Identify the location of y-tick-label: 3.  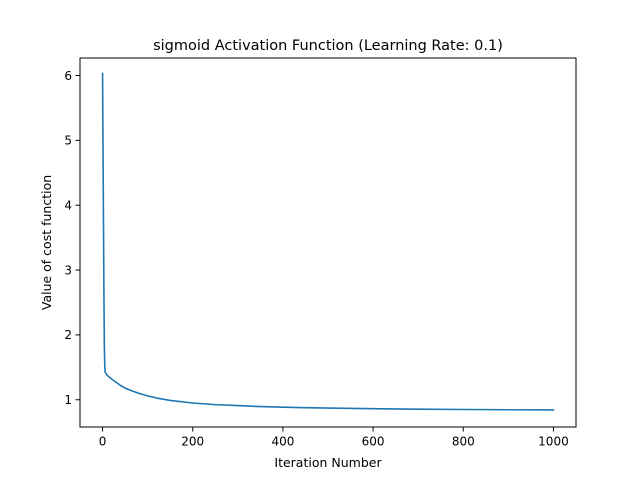
(68, 270).